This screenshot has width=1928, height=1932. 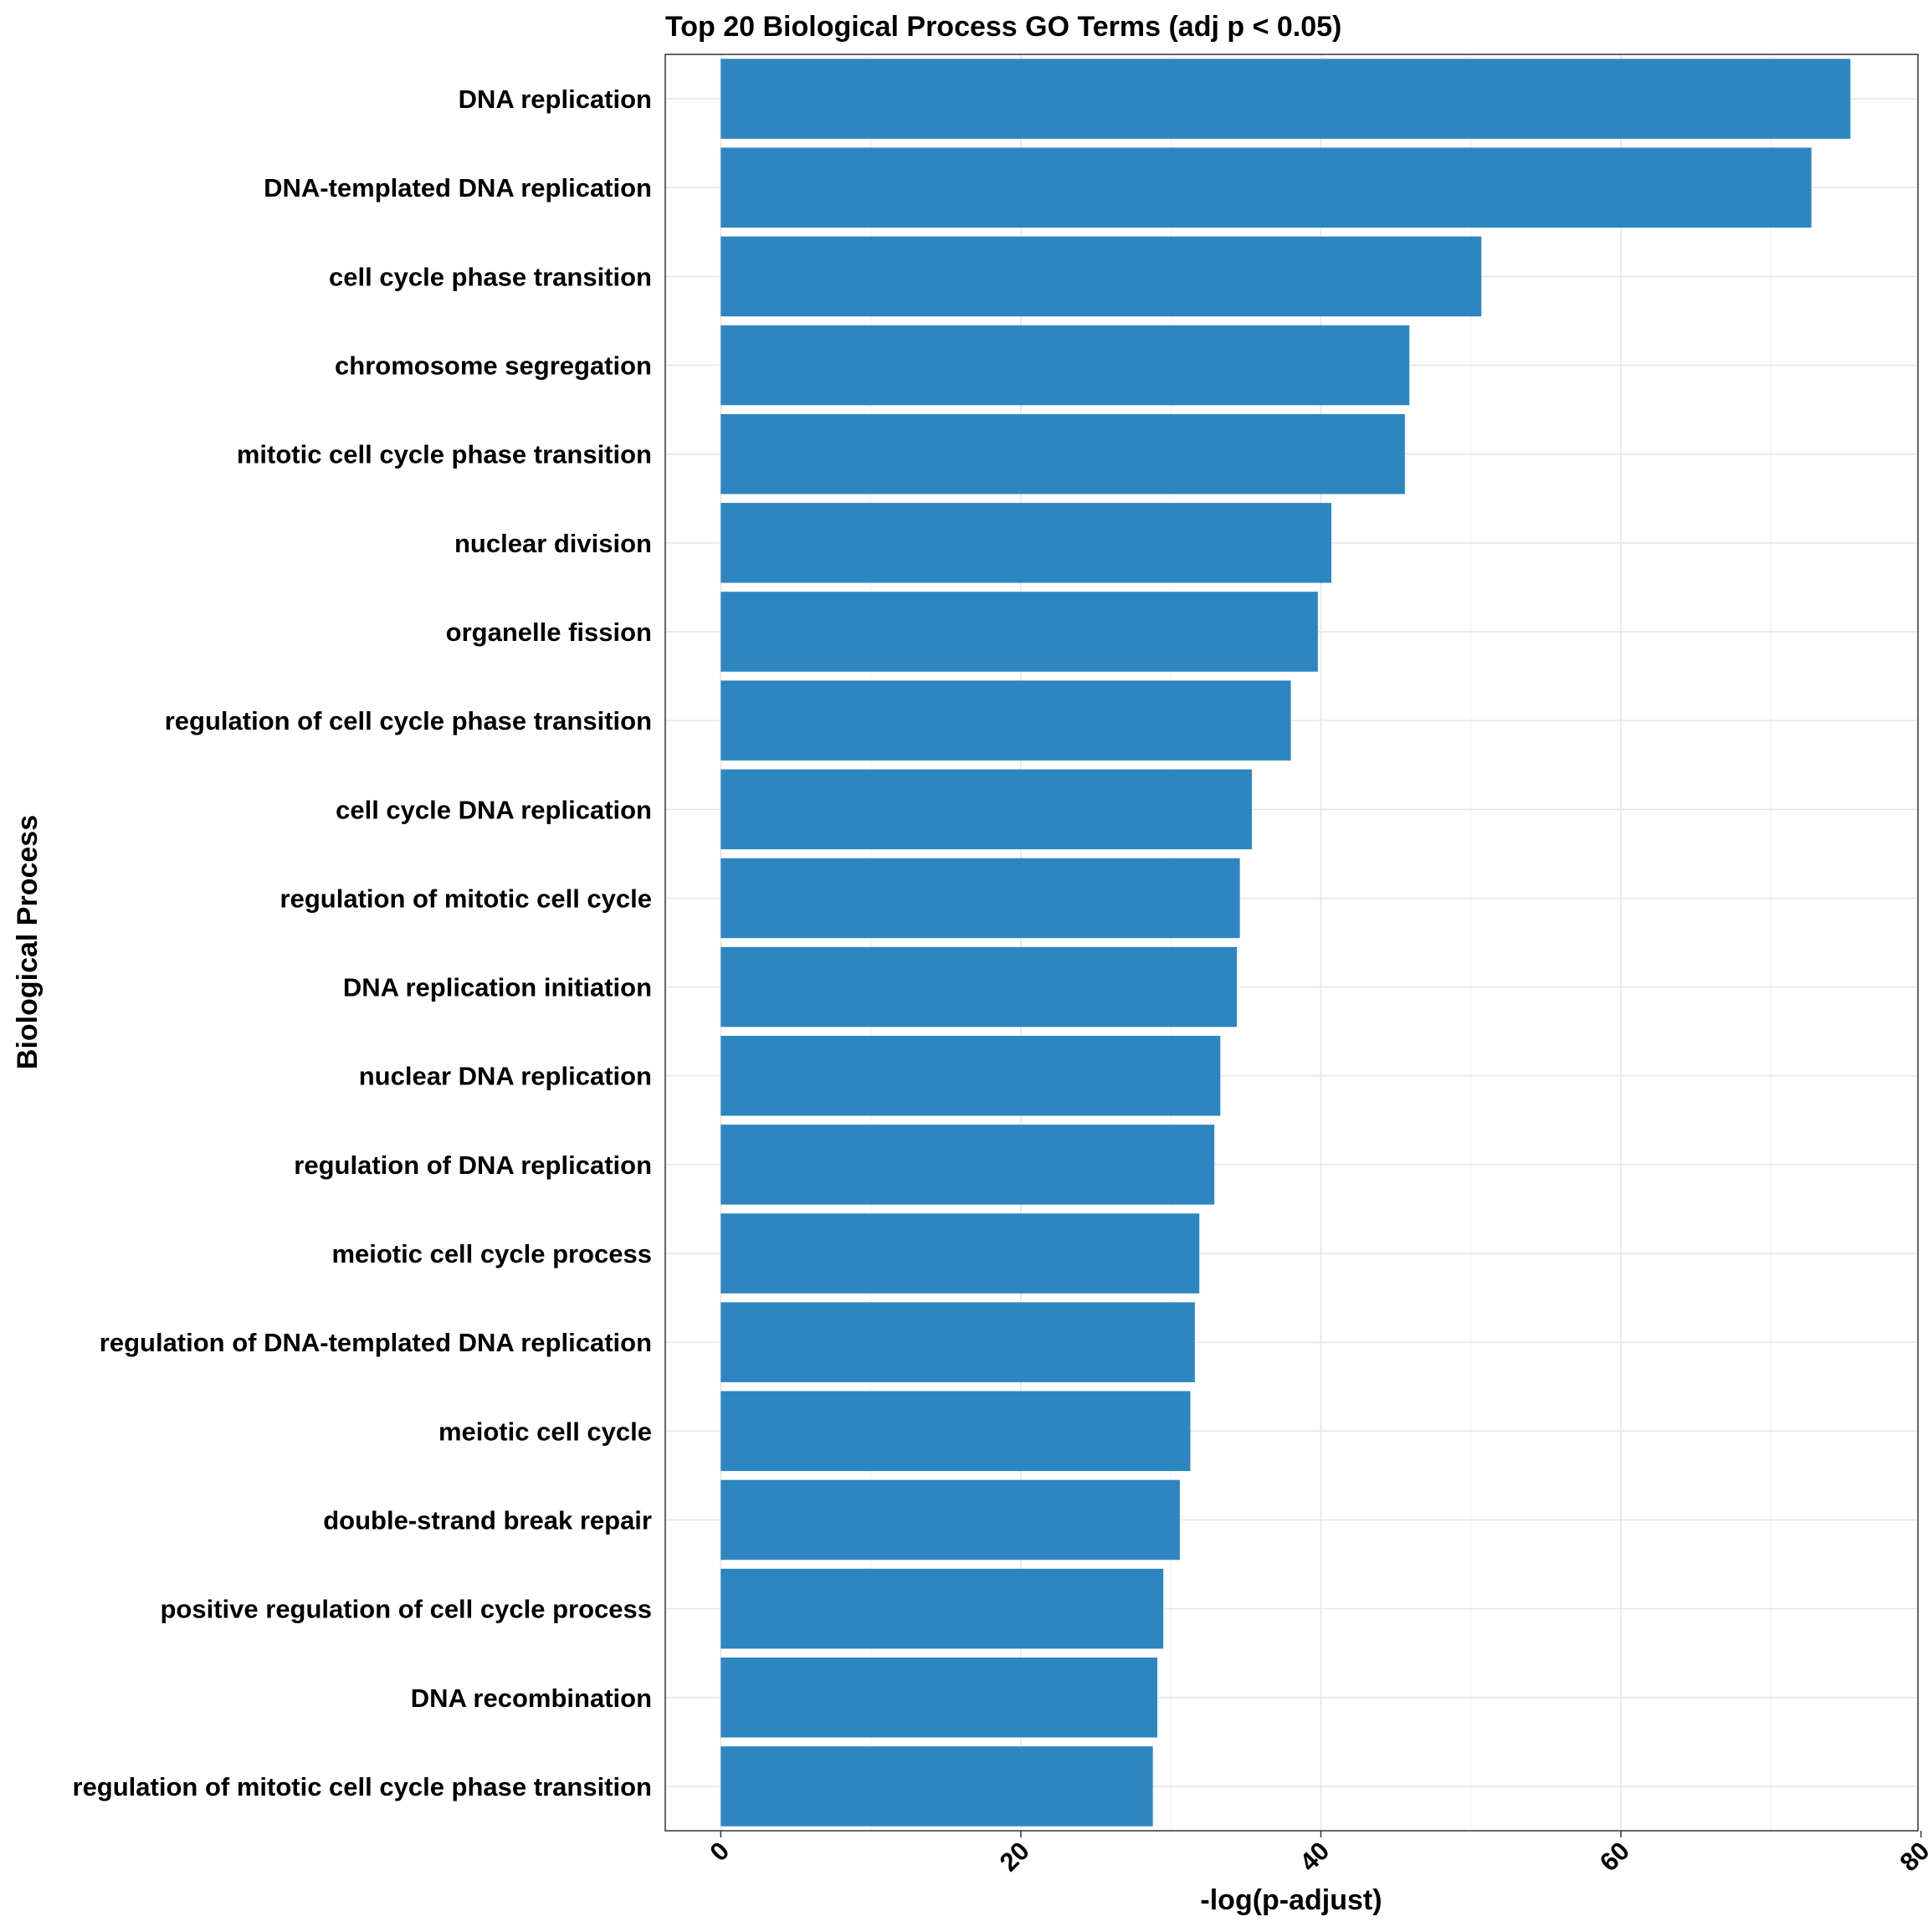 What do you see at coordinates (497, 987) in the screenshot?
I see `y-tick-label: DNA replication initiation` at bounding box center [497, 987].